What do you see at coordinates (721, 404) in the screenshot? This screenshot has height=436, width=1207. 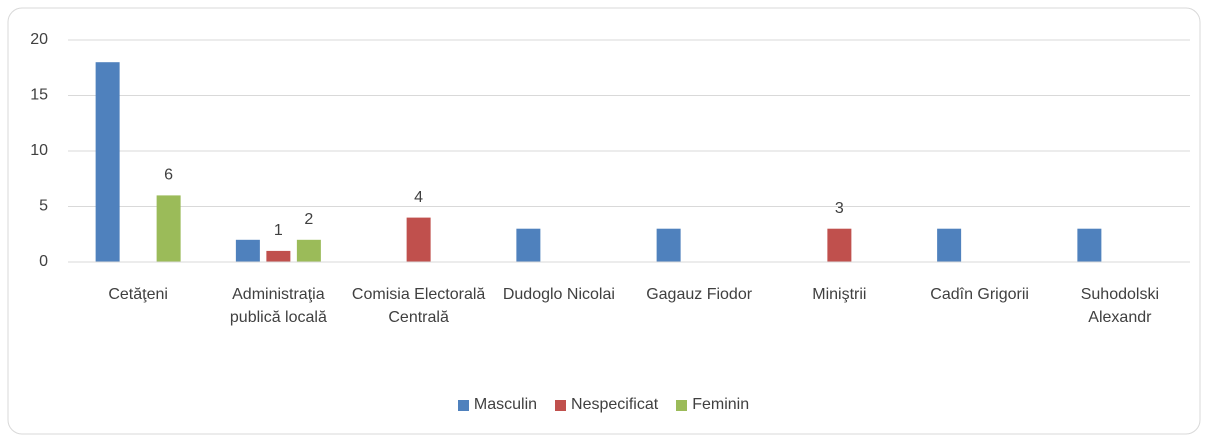 I see `legend-label: Feminin` at bounding box center [721, 404].